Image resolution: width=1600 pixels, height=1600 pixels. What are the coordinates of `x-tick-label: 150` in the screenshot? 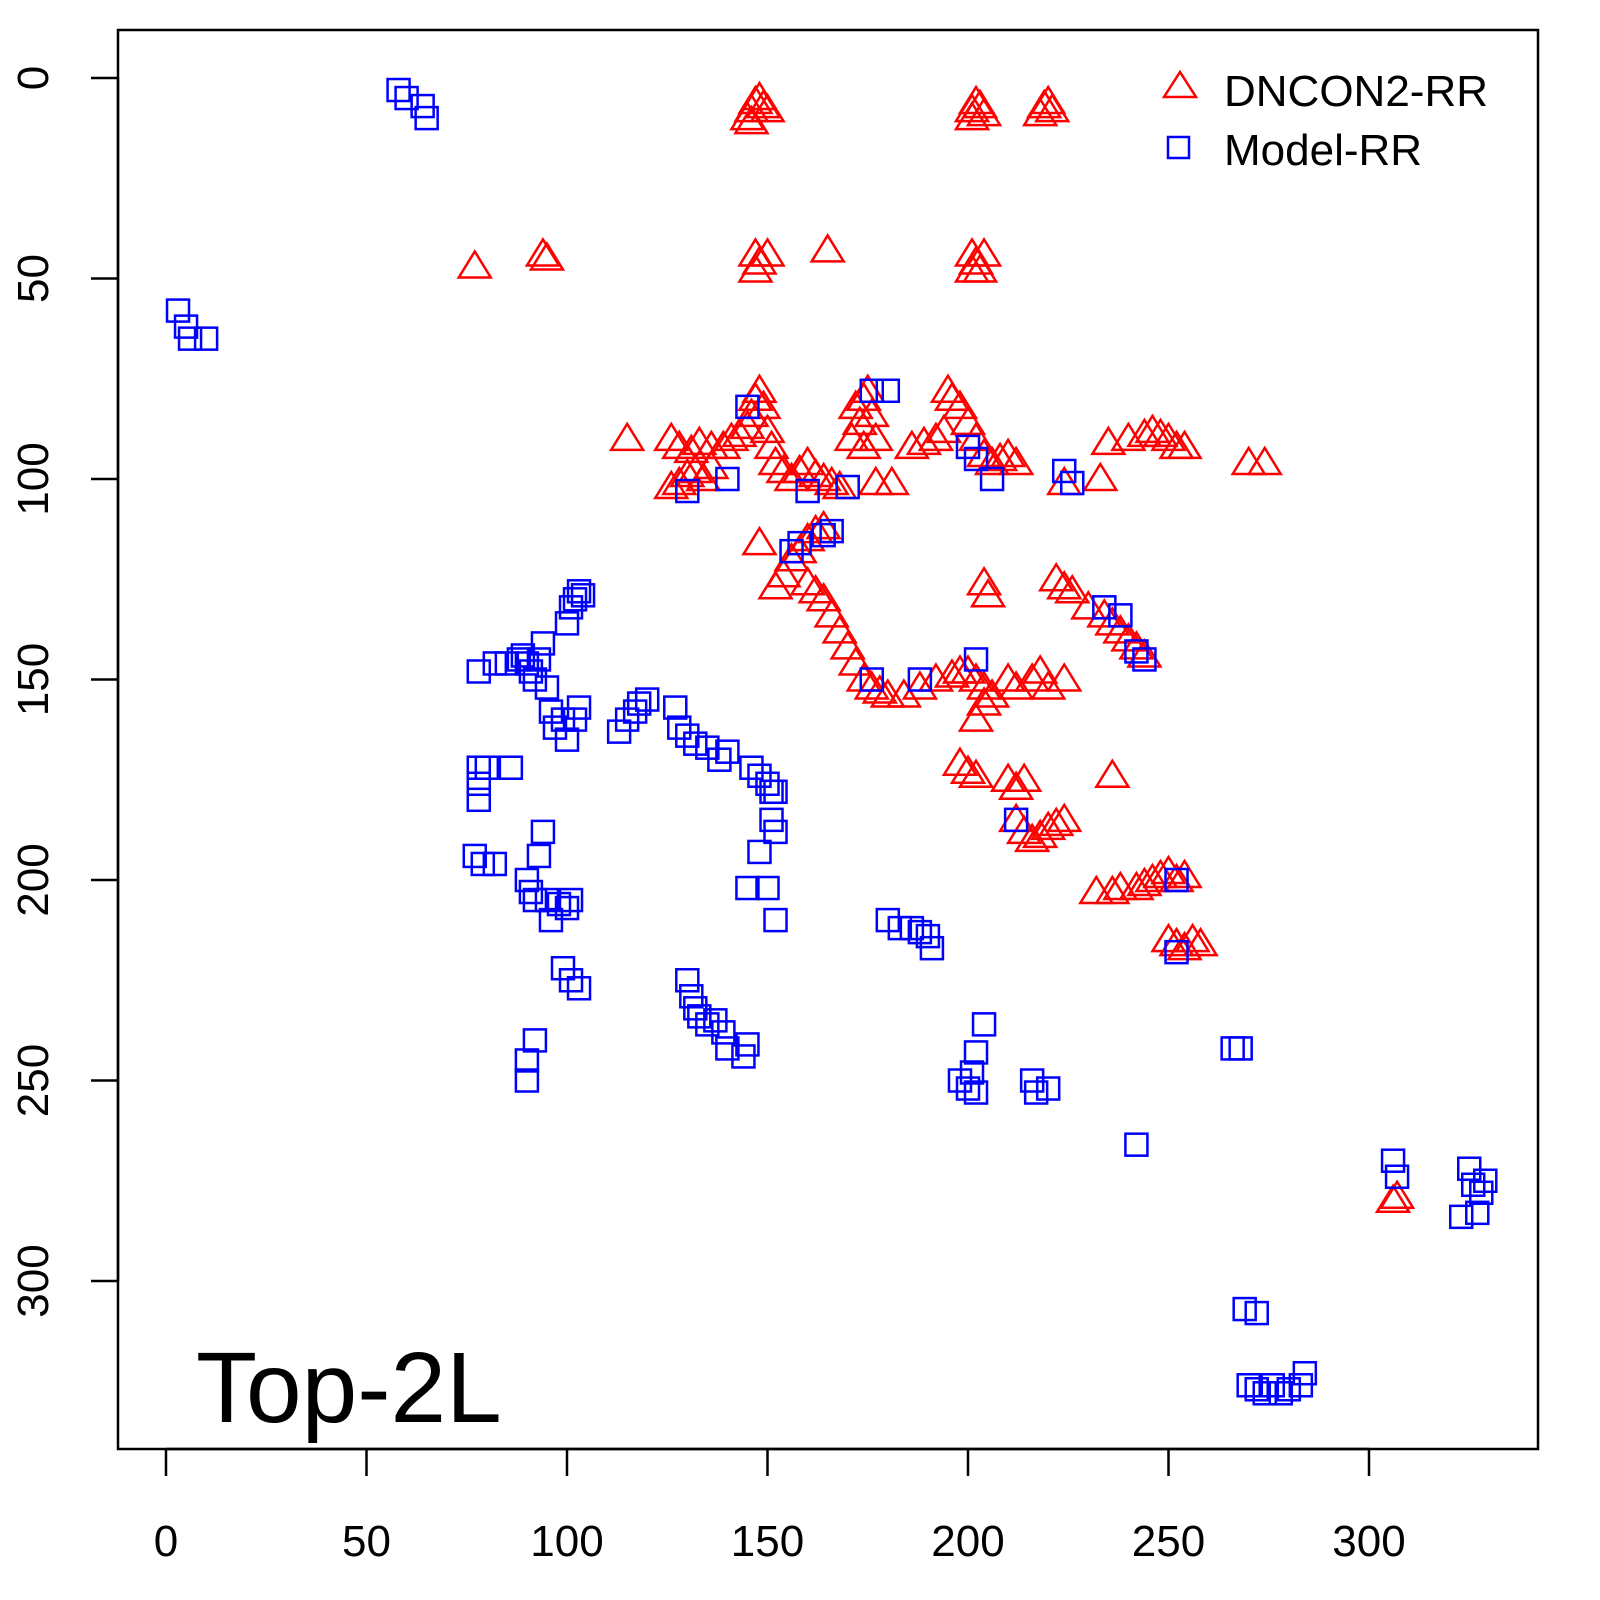 It's located at (767, 1541).